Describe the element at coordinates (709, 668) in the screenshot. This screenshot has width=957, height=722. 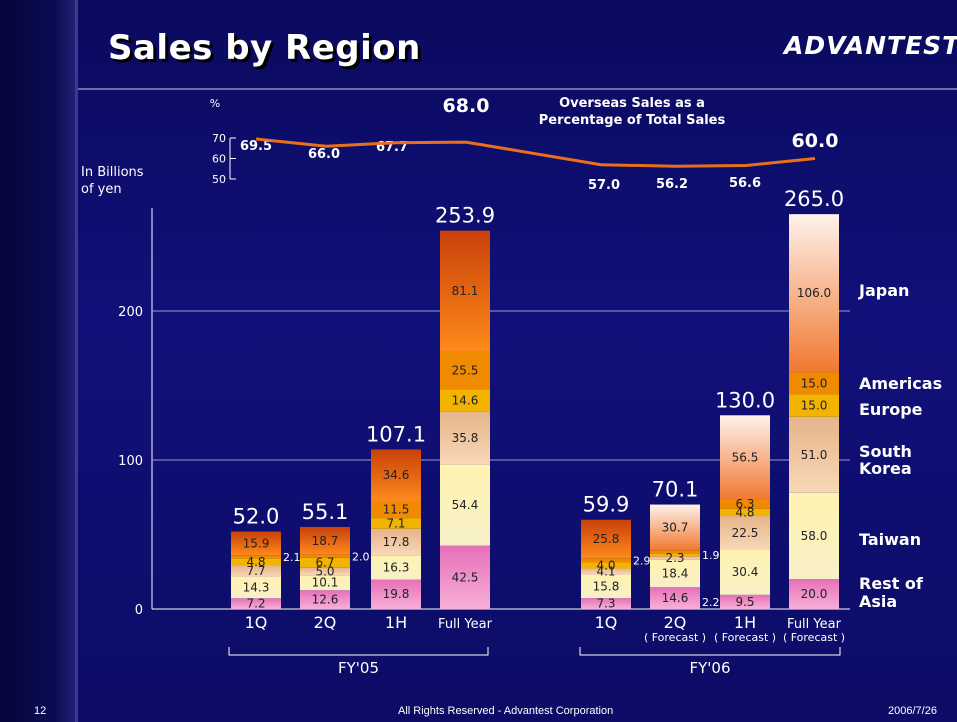
I see `group-label: FY'06` at that location.